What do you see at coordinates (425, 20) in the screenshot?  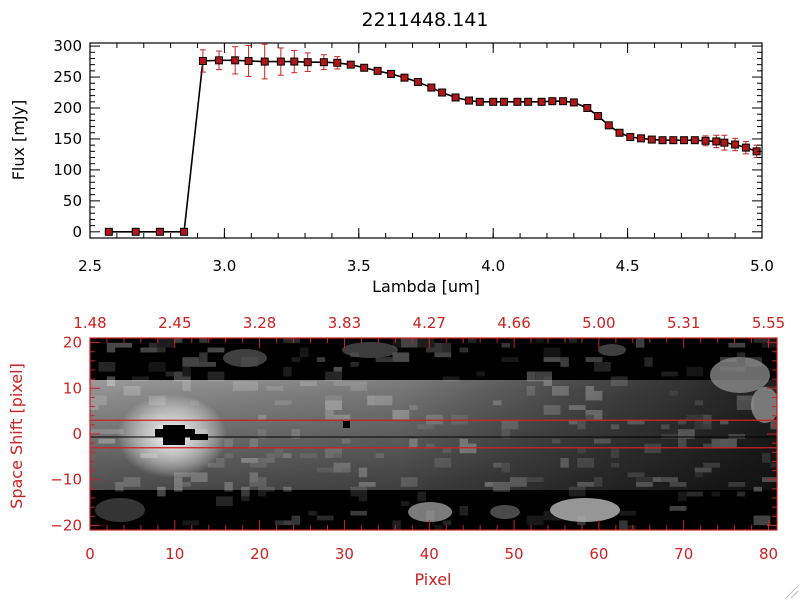 I see `chart-title: 2211448.141` at bounding box center [425, 20].